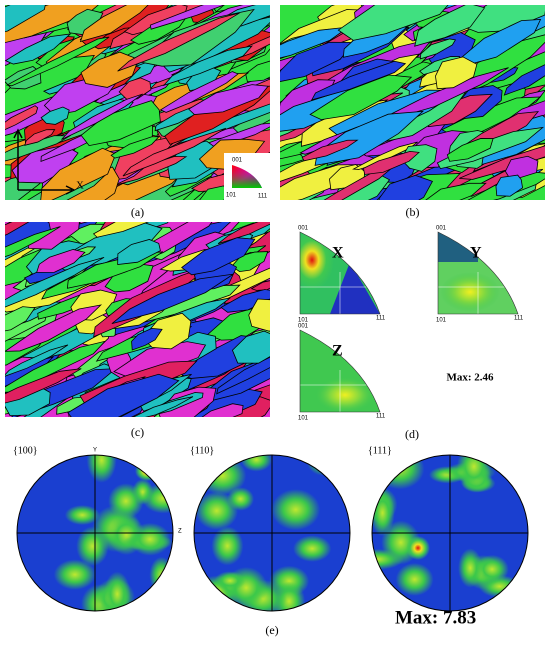 The height and width of the screenshot is (648, 550). What do you see at coordinates (137, 432) in the screenshot?
I see `panel-label: (c)` at bounding box center [137, 432].